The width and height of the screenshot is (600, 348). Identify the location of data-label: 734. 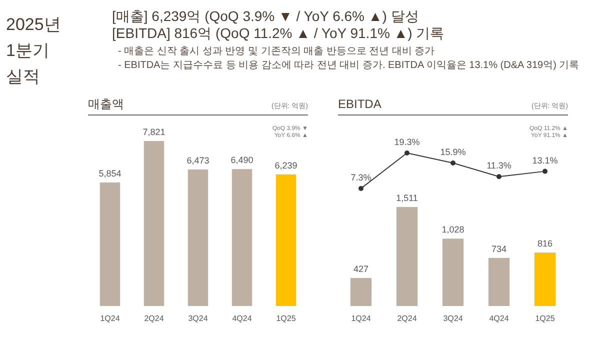
(499, 249).